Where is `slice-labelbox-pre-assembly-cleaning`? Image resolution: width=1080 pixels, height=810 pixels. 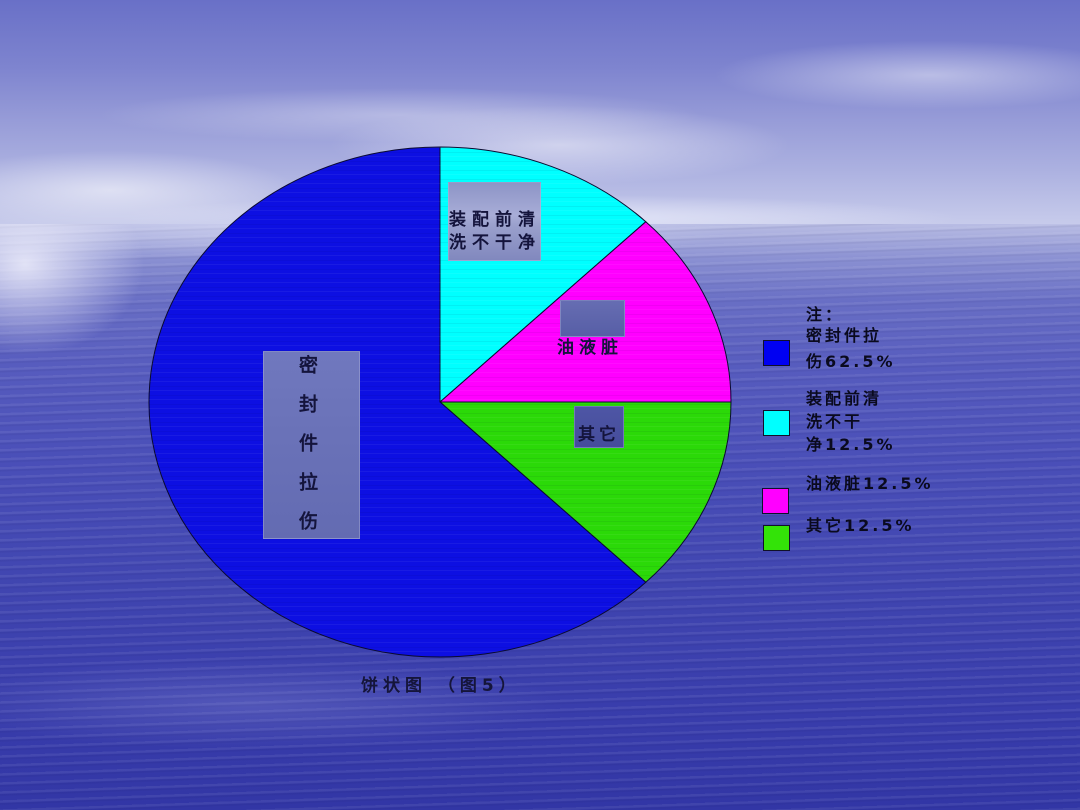
slice-labelbox-pre-assembly-cleaning is located at coordinates (494, 221).